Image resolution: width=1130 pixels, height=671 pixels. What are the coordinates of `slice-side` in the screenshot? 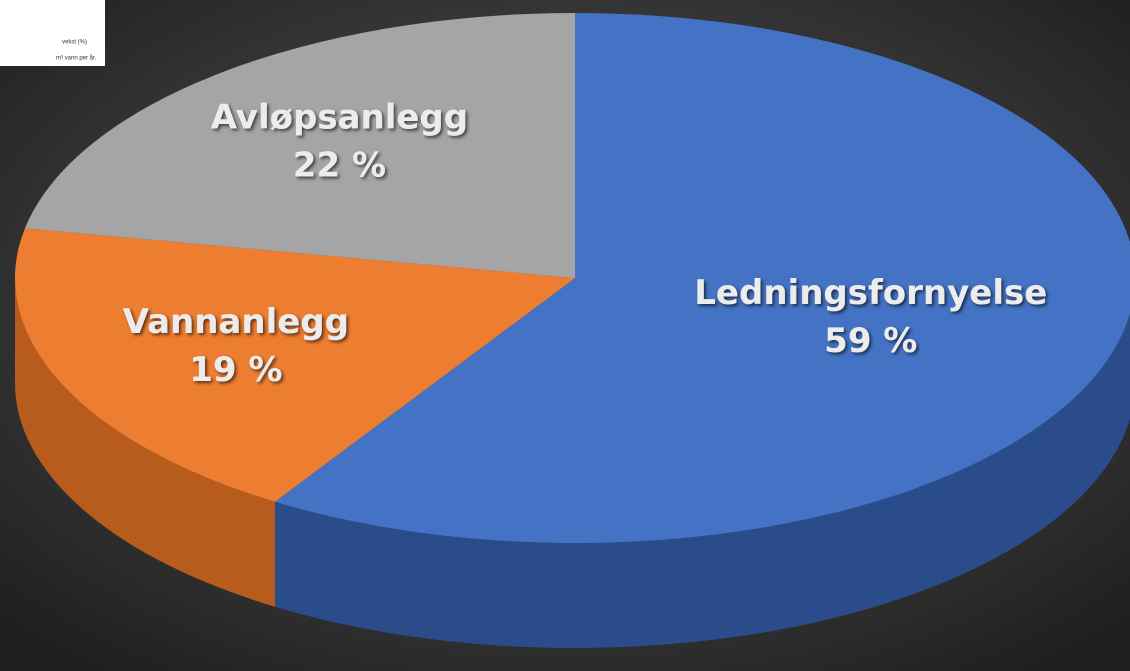 It's located at (145, 442).